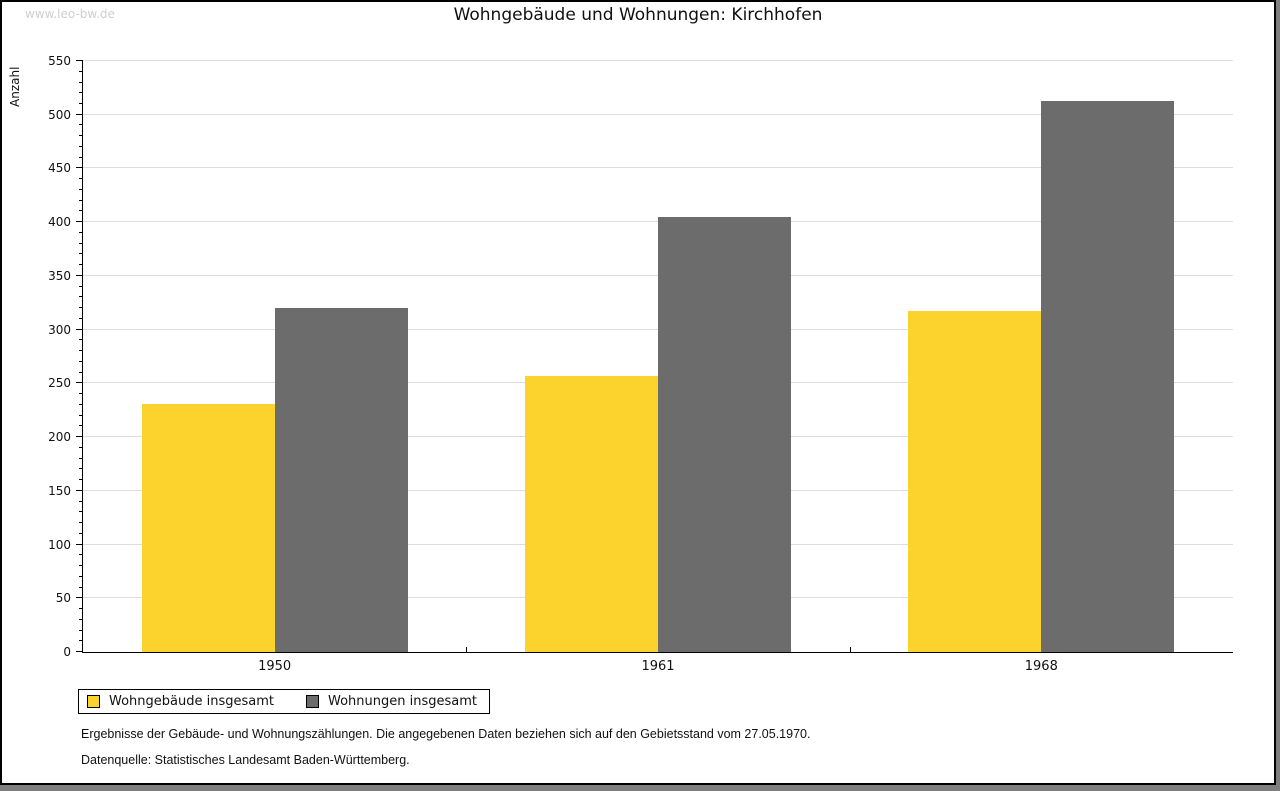 This screenshot has width=1280, height=791. I want to click on bar-wohnungen-1961, so click(724, 434).